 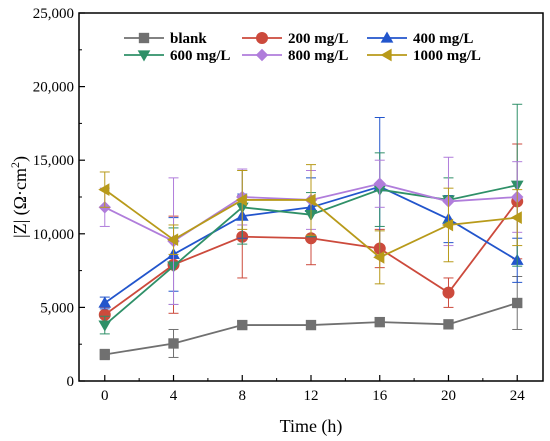 I want to click on legend-label: 600 mg/L, so click(x=200, y=56).